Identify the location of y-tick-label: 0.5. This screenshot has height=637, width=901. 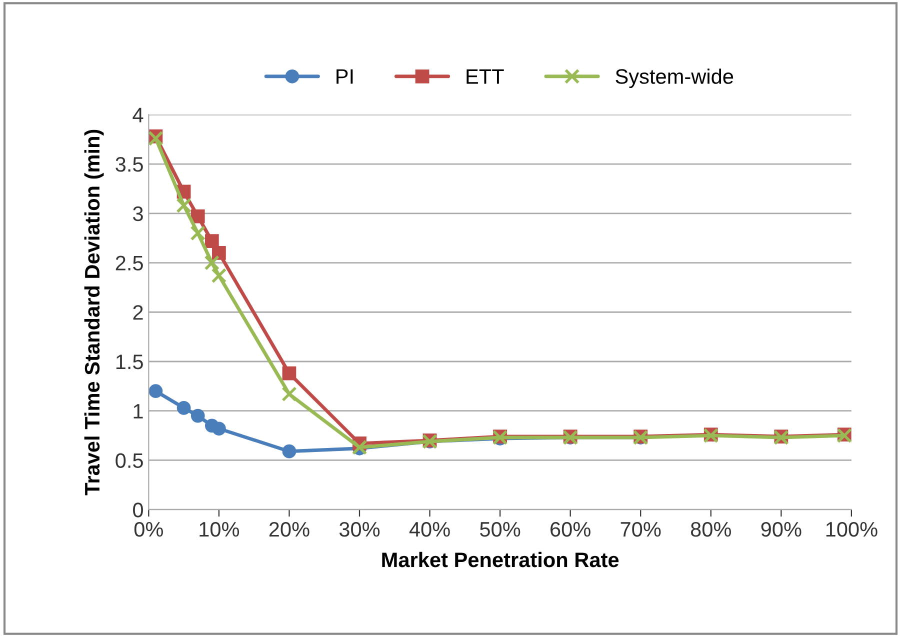
(129, 460).